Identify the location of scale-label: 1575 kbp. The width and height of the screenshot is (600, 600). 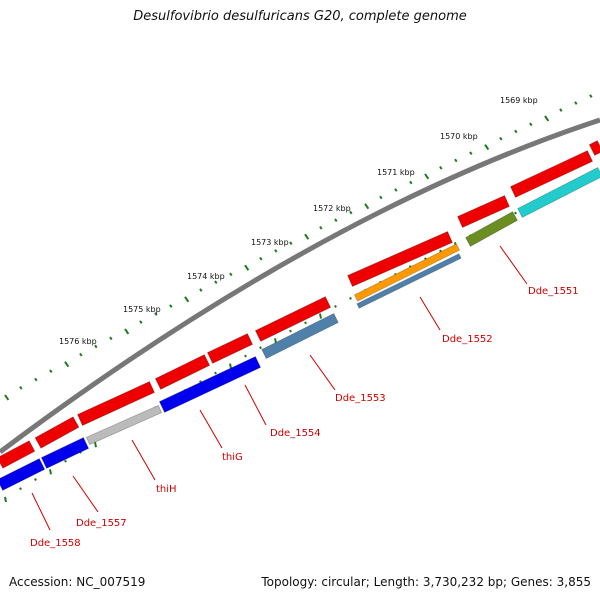
(142, 309).